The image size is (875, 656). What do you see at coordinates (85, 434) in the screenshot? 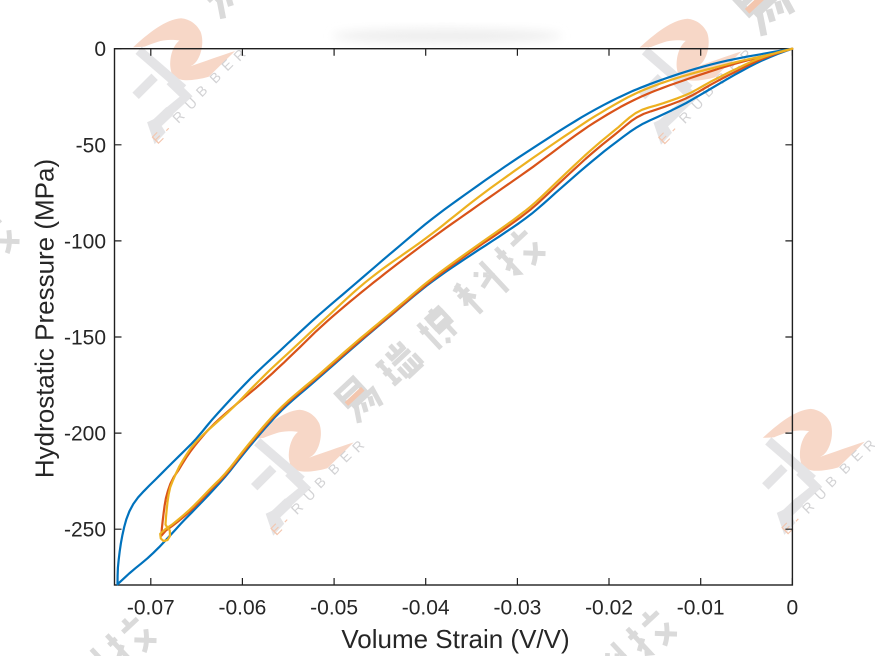
I see `svg-text: -200` at bounding box center [85, 434].